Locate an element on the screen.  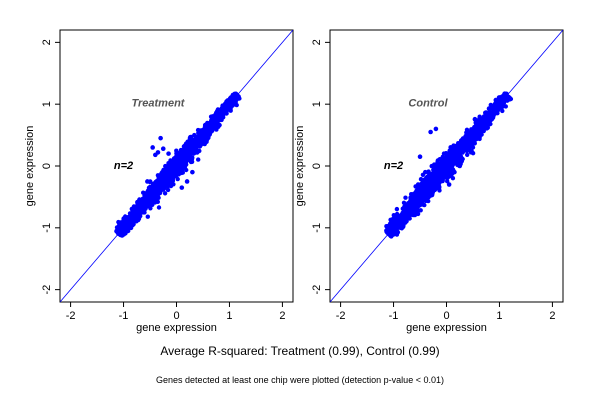
x-tick-label: 1 is located at coordinates (229, 316).